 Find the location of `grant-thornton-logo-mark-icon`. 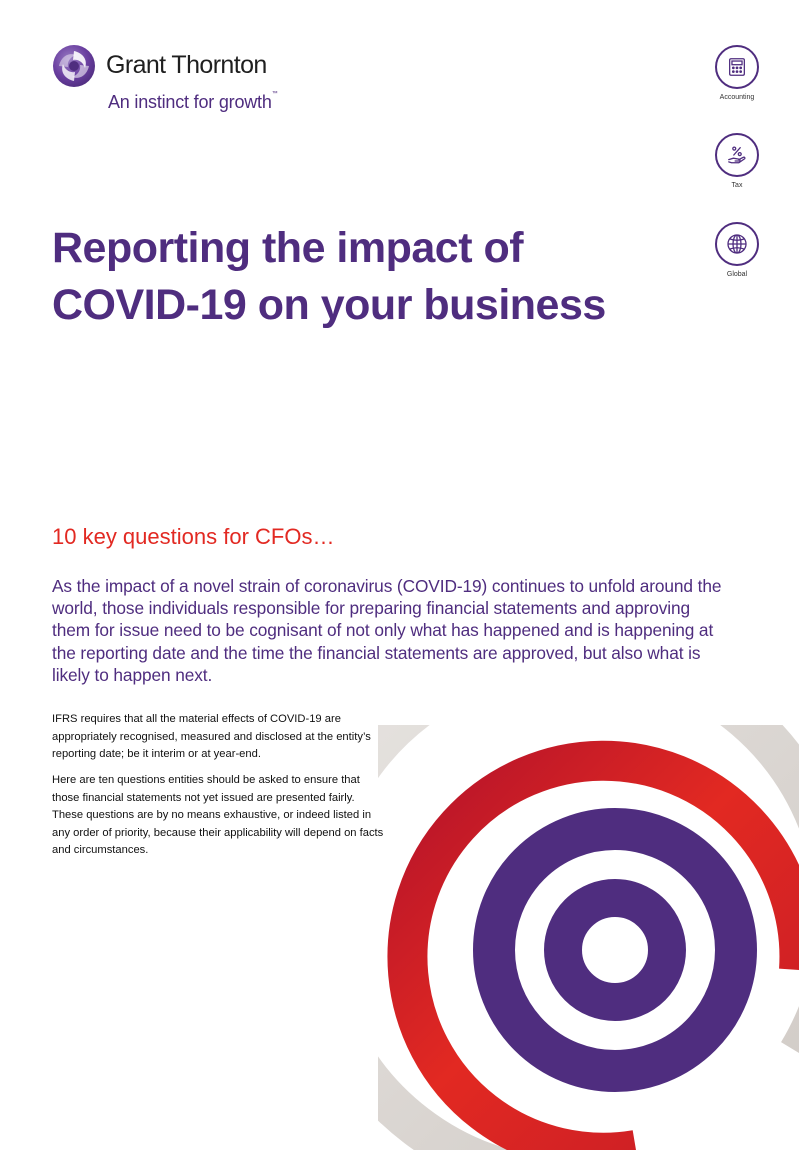

grant-thornton-logo-mark-icon is located at coordinates (74, 66).